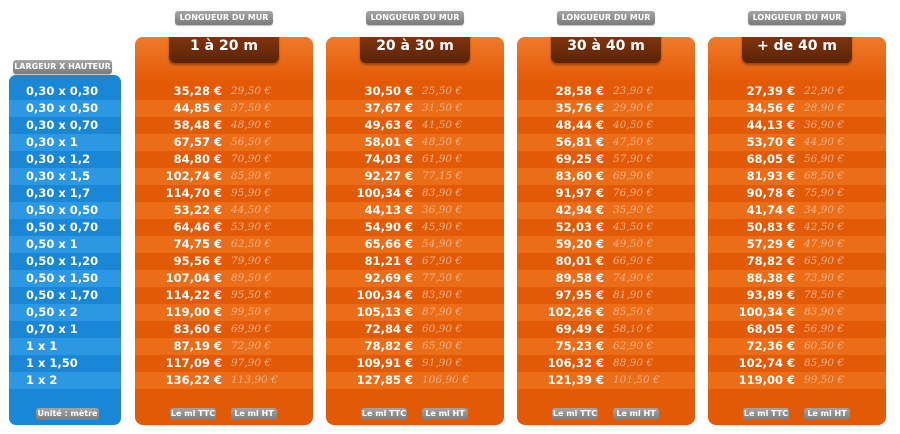  I want to click on price-ttc: 34,56 €, so click(770, 108).